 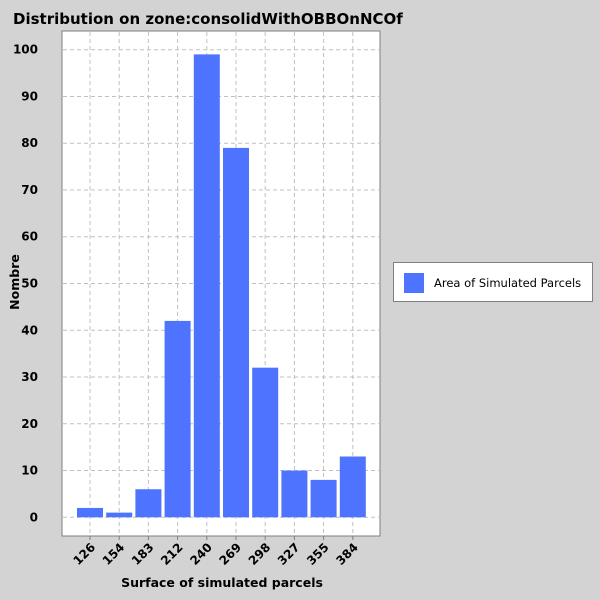 What do you see at coordinates (29, 190) in the screenshot?
I see `y-tick-label: 70` at bounding box center [29, 190].